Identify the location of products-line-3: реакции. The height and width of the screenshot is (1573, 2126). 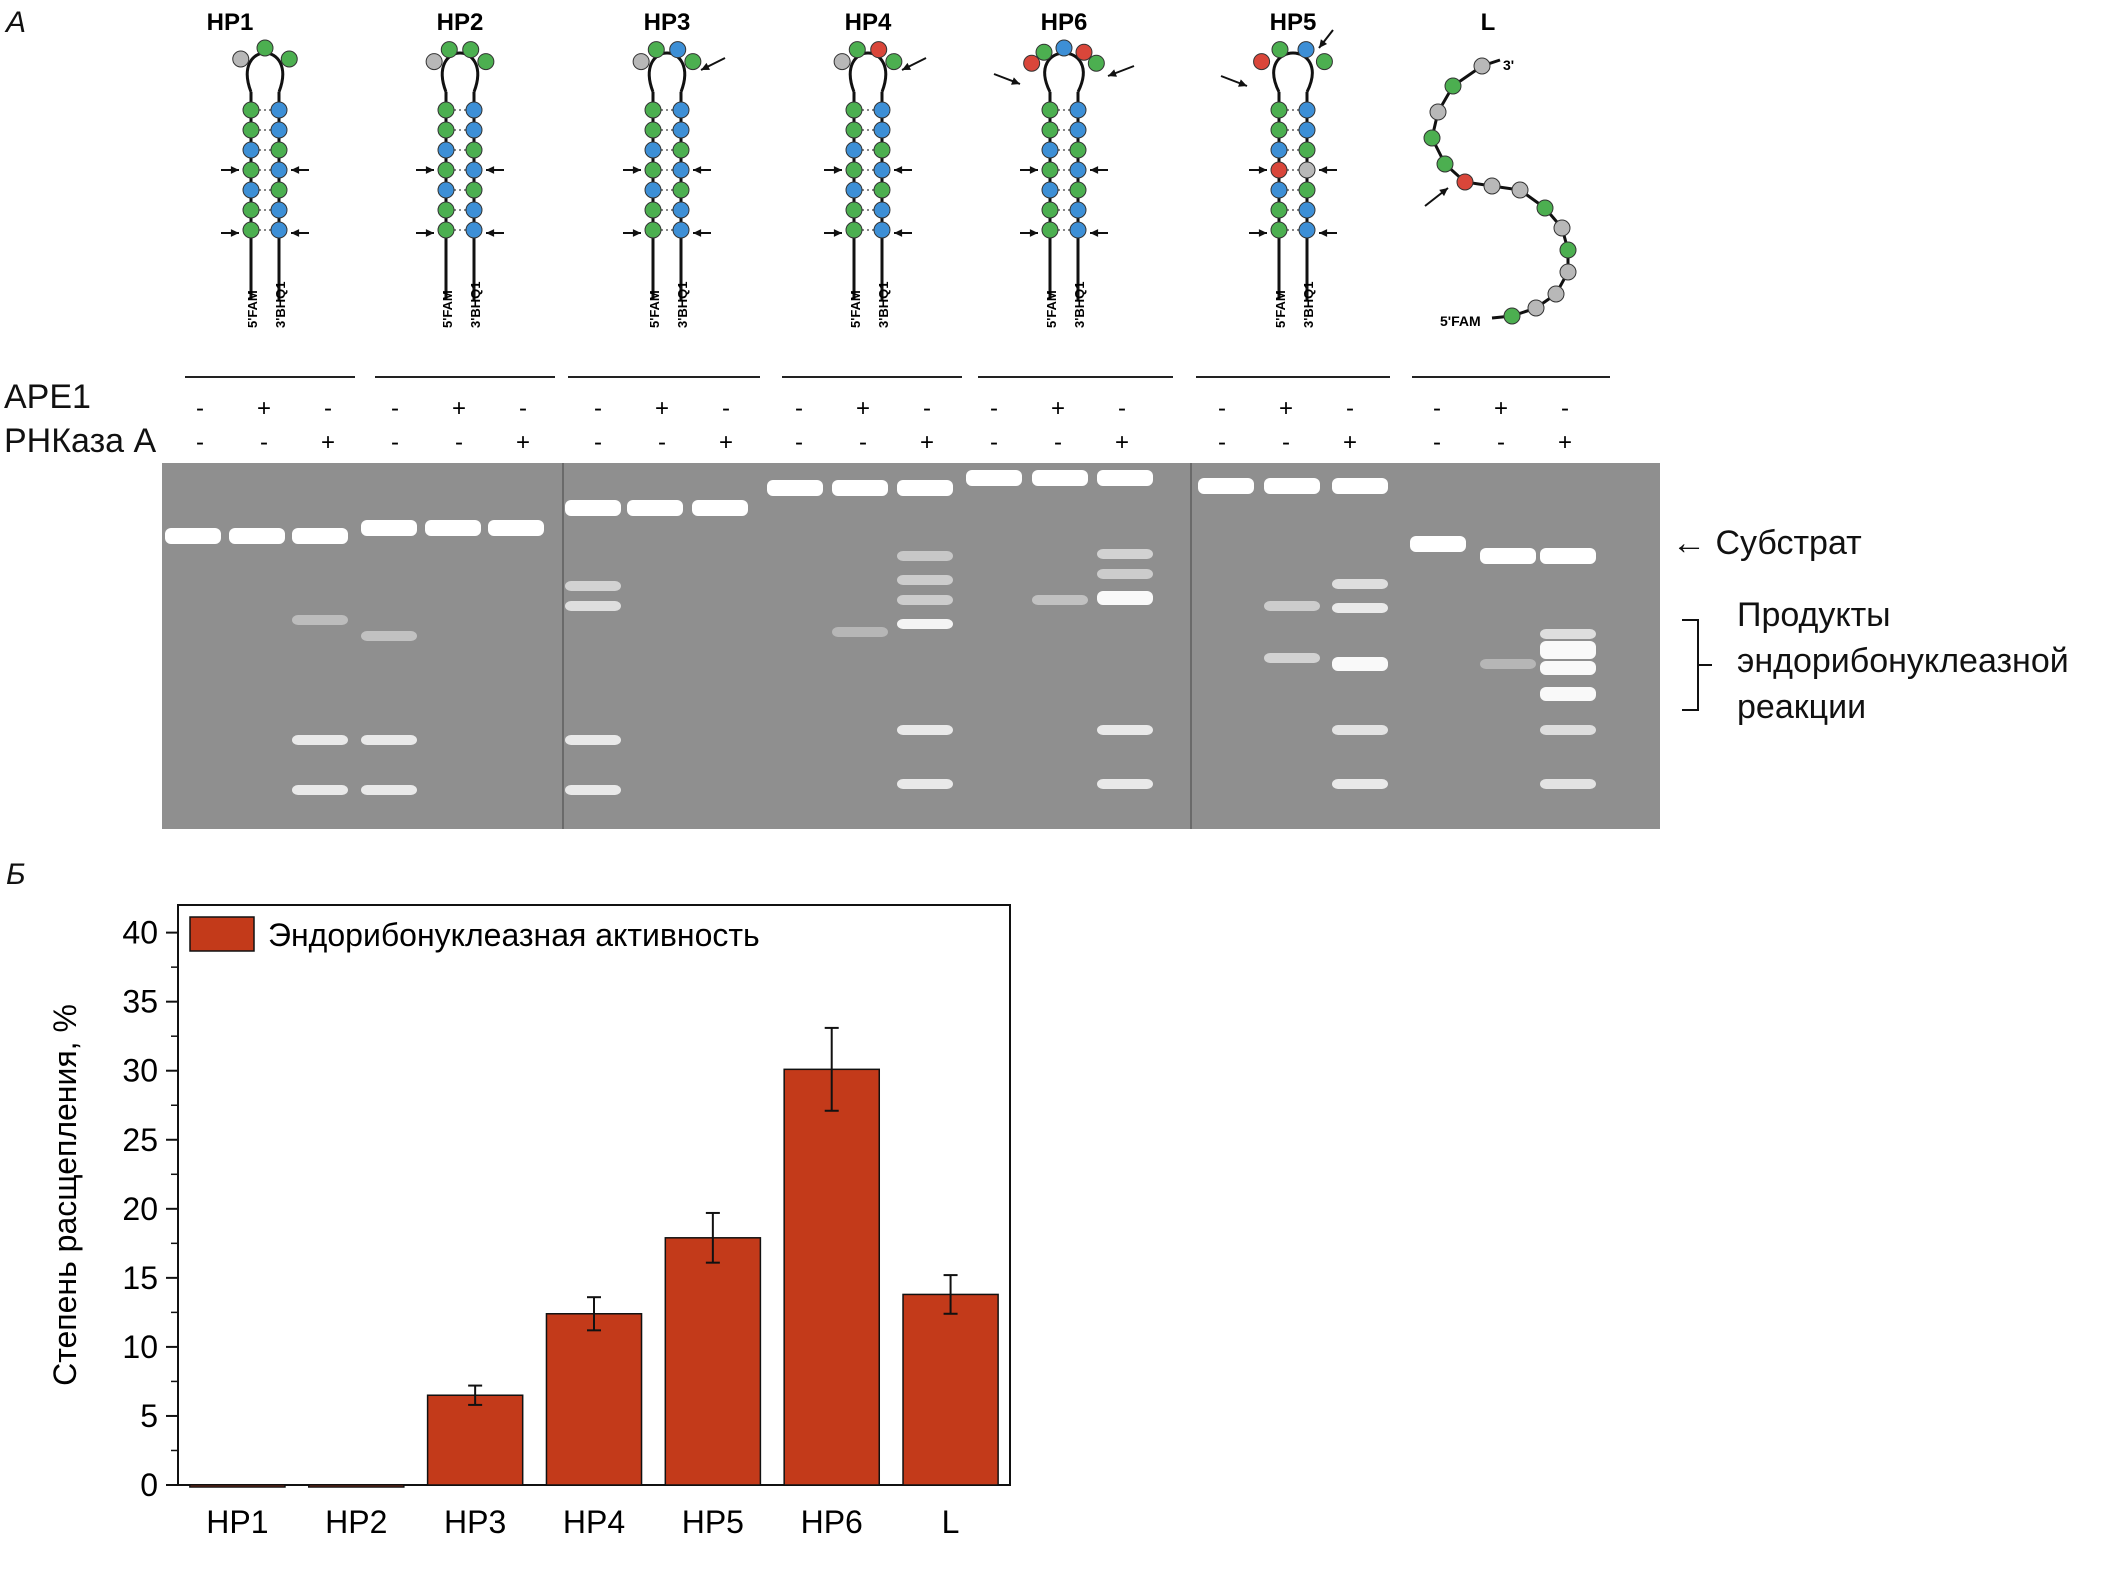
(1802, 707).